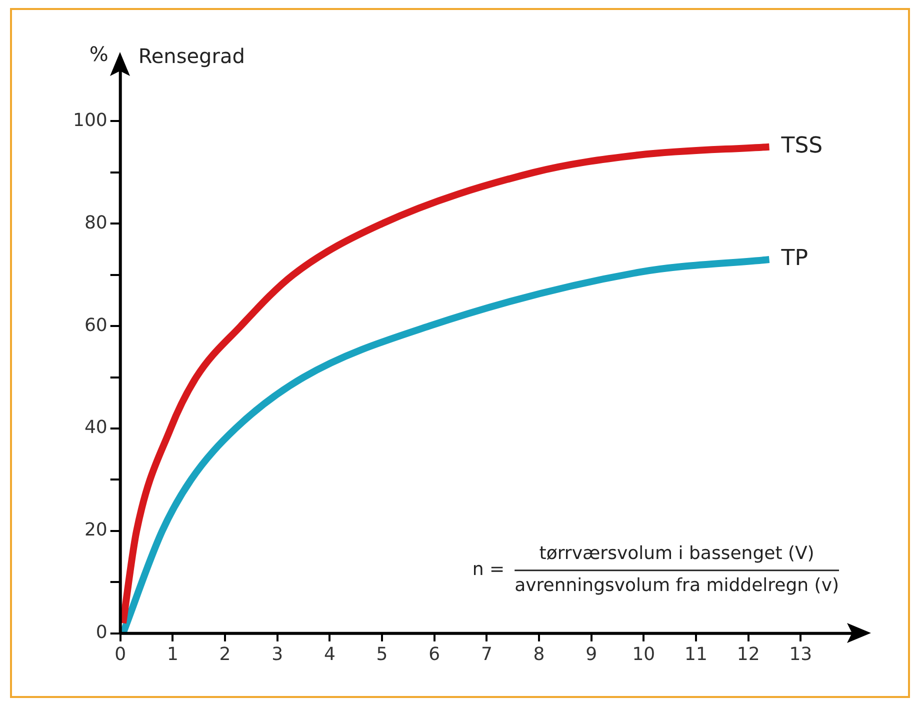 Image resolution: width=923 pixels, height=709 pixels. What do you see at coordinates (676, 585) in the screenshot?
I see `annotation: avrenningsvolum fra middelregn (v)` at bounding box center [676, 585].